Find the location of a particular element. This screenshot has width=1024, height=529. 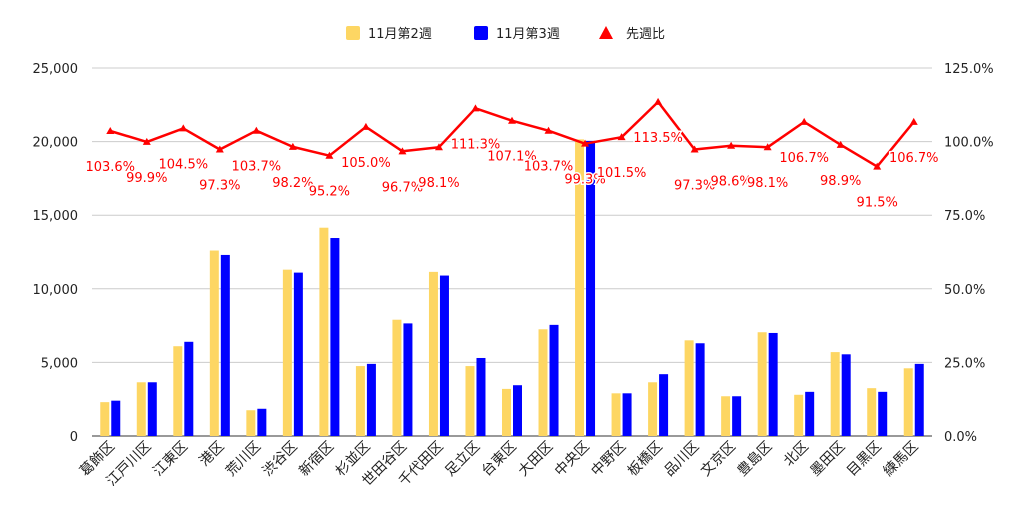

ratio-data-label: 99.9% is located at coordinates (146, 178).